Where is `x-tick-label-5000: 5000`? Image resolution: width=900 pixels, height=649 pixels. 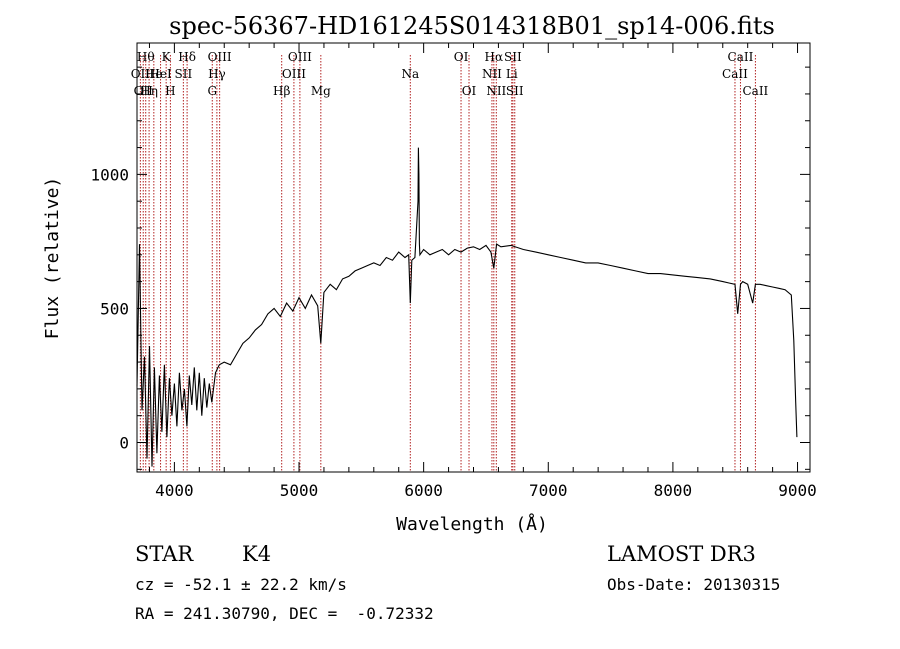
x-tick-label-5000: 5000 is located at coordinates (299, 490).